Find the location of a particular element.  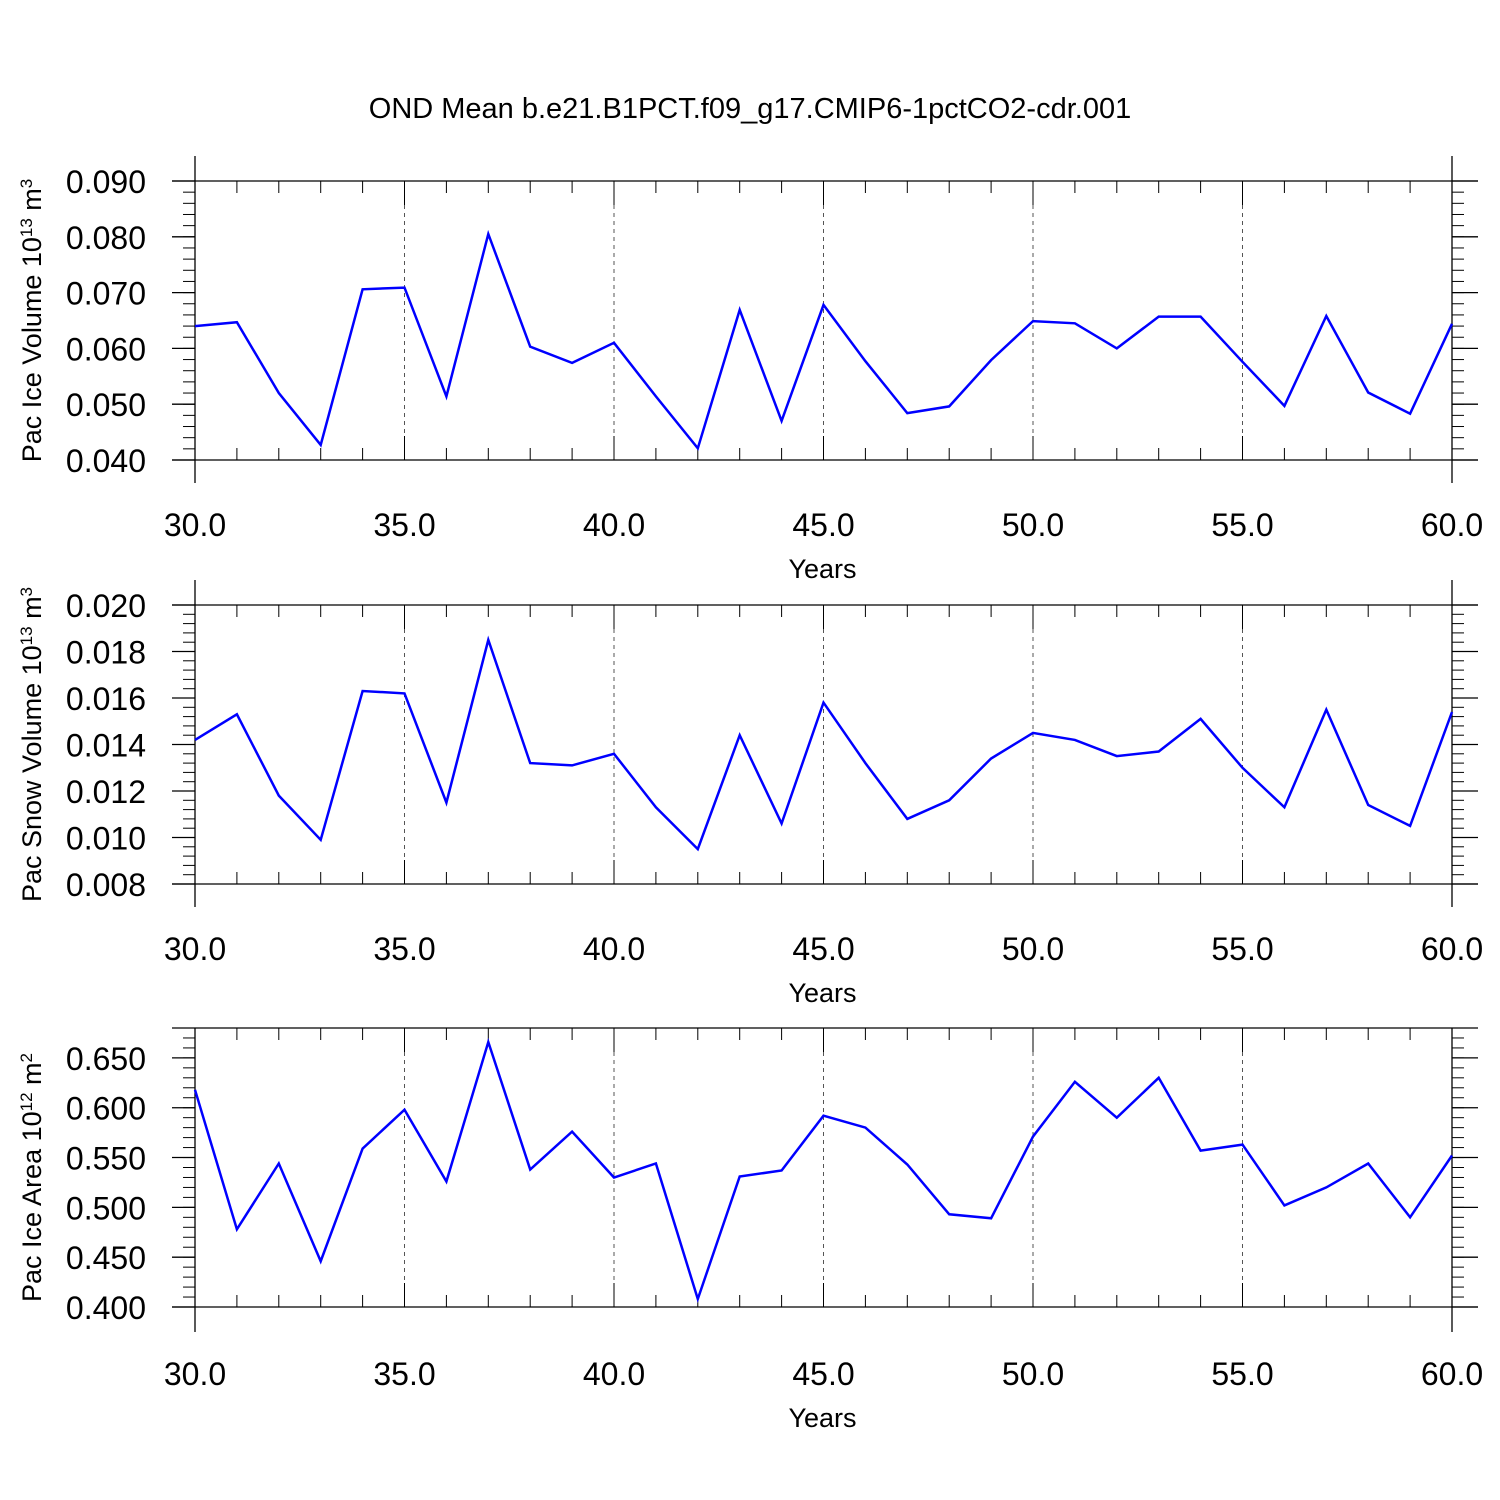

y-axis-label: Pac Snow Volume 1013 m3 is located at coordinates (32, 744).